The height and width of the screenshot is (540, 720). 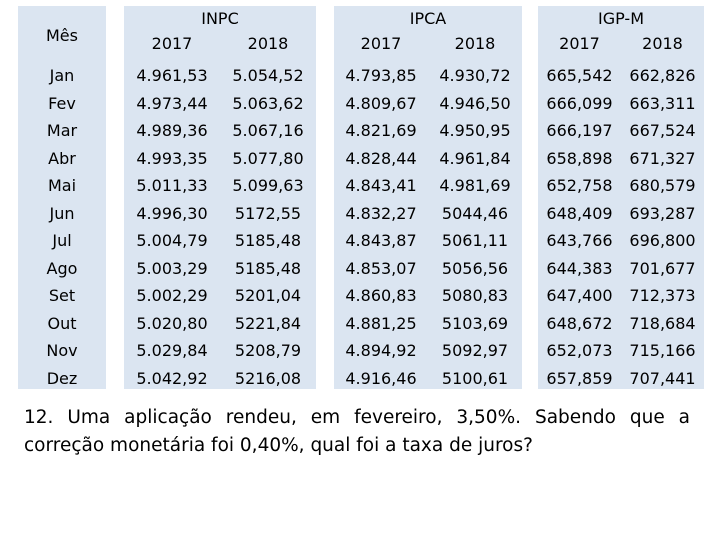 What do you see at coordinates (475, 130) in the screenshot?
I see `table-cell: 4.950,95` at bounding box center [475, 130].